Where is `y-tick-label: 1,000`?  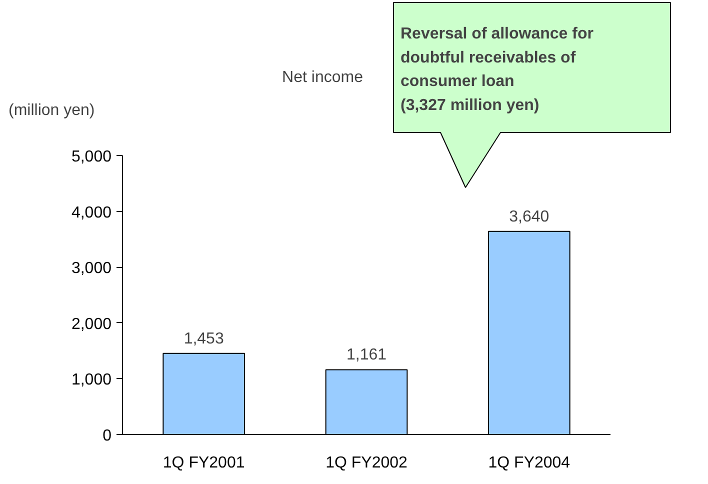 y-tick-label: 1,000 is located at coordinates (91, 380).